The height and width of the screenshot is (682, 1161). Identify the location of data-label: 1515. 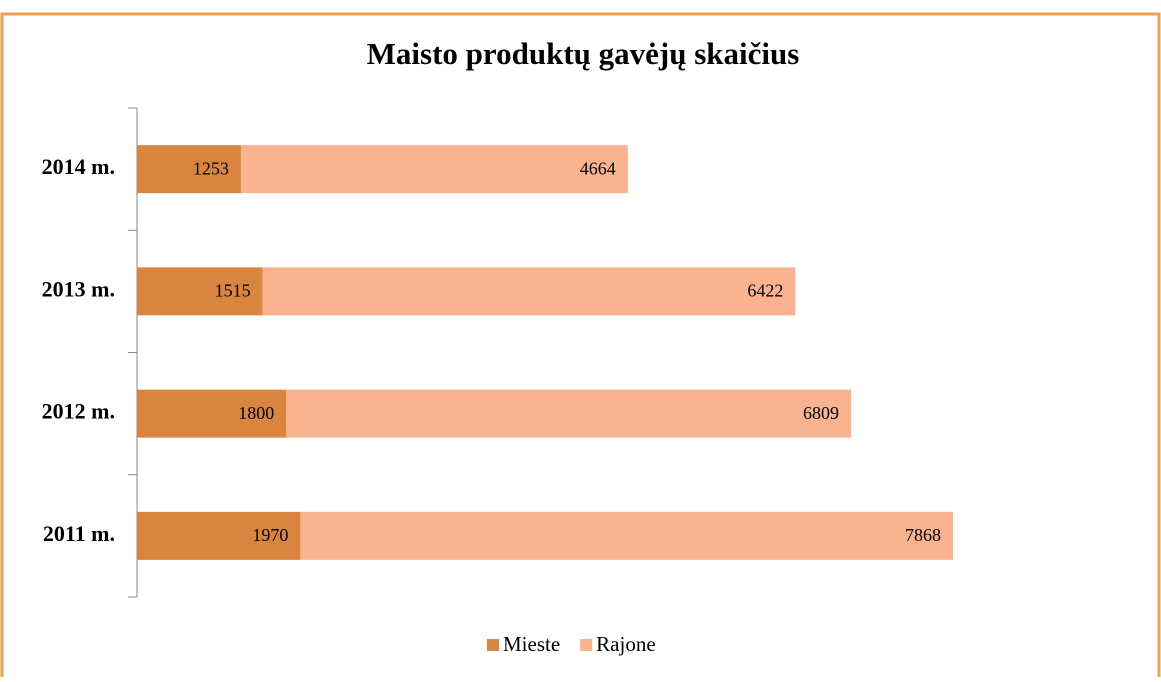
(233, 291).